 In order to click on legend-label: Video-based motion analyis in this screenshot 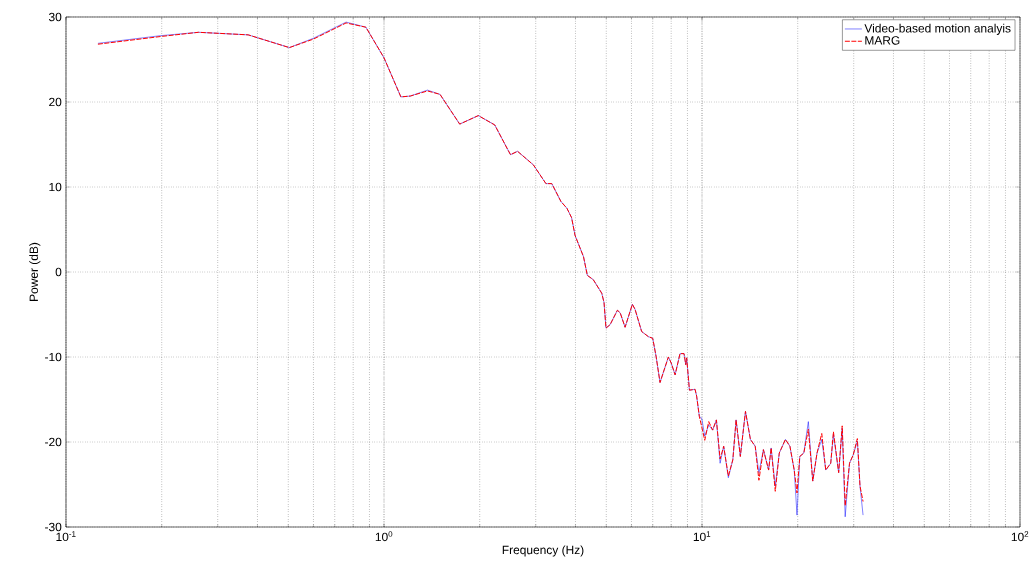, I will do `click(937, 29)`.